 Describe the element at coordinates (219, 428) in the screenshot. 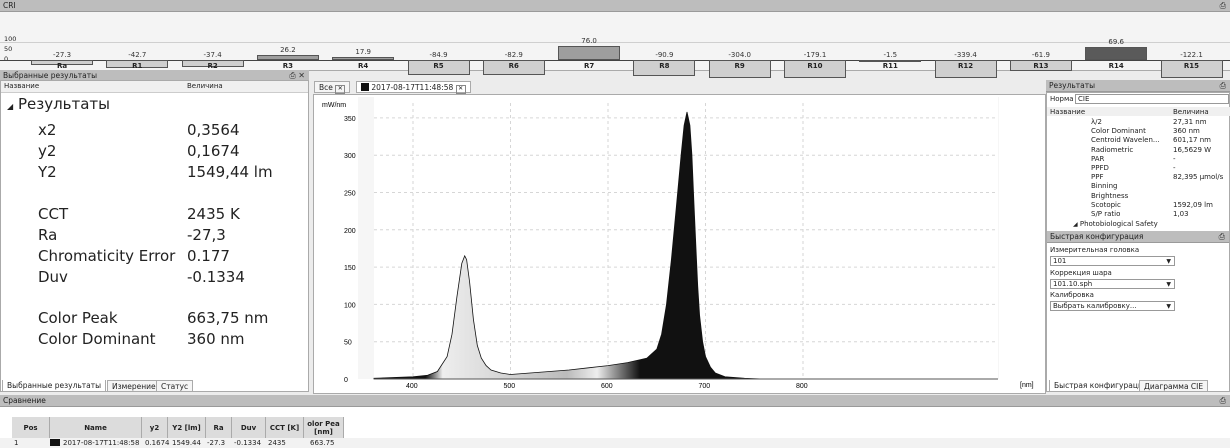

I see `col-ra-header: Ra` at that location.